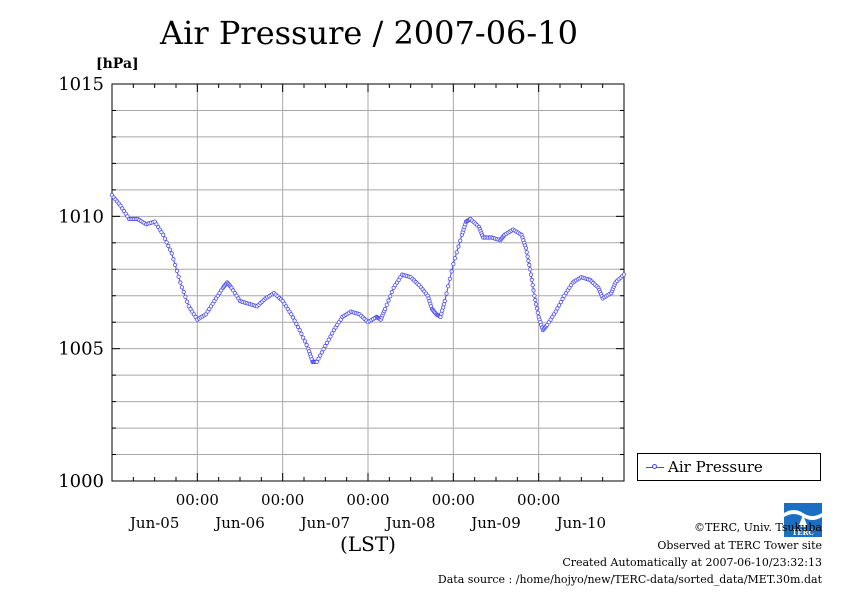  What do you see at coordinates (154, 523) in the screenshot?
I see `x-date-label: Jun-05` at bounding box center [154, 523].